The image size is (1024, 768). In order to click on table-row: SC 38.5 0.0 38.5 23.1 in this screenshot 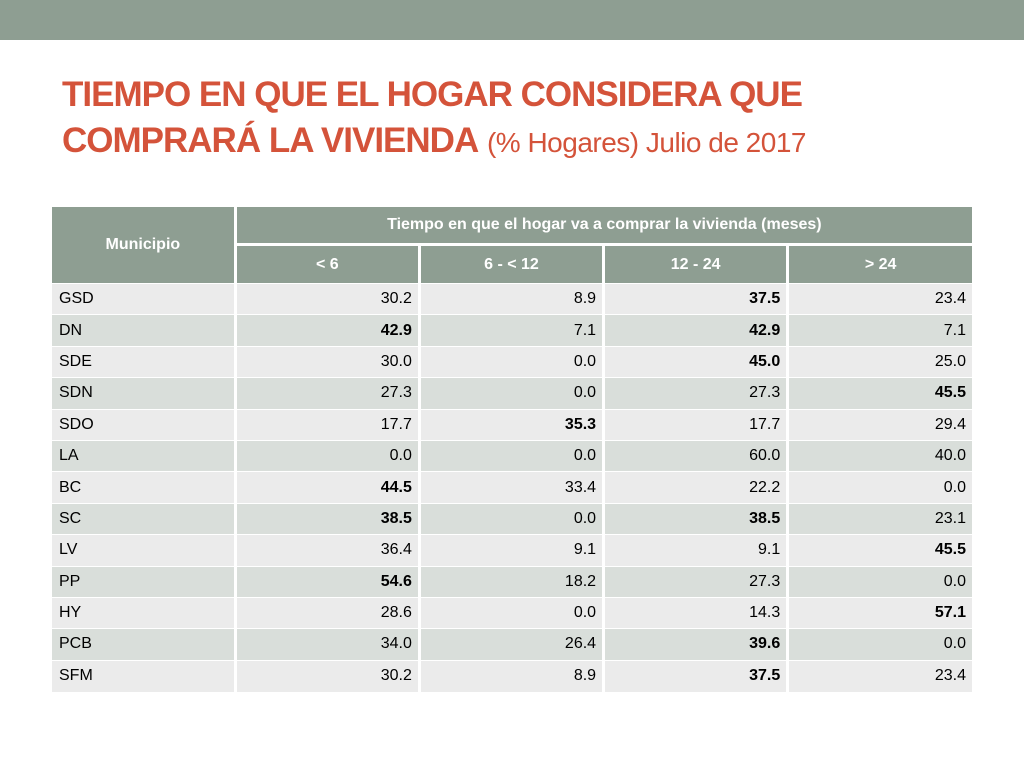, I will do `click(512, 518)`.